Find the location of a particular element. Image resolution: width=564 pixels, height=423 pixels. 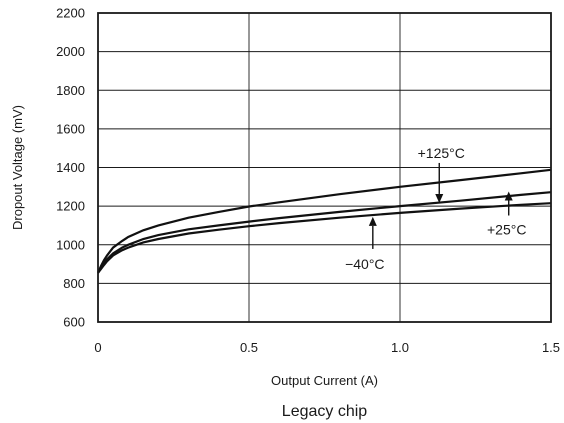

y-tick-label: 1800 is located at coordinates (70, 90).